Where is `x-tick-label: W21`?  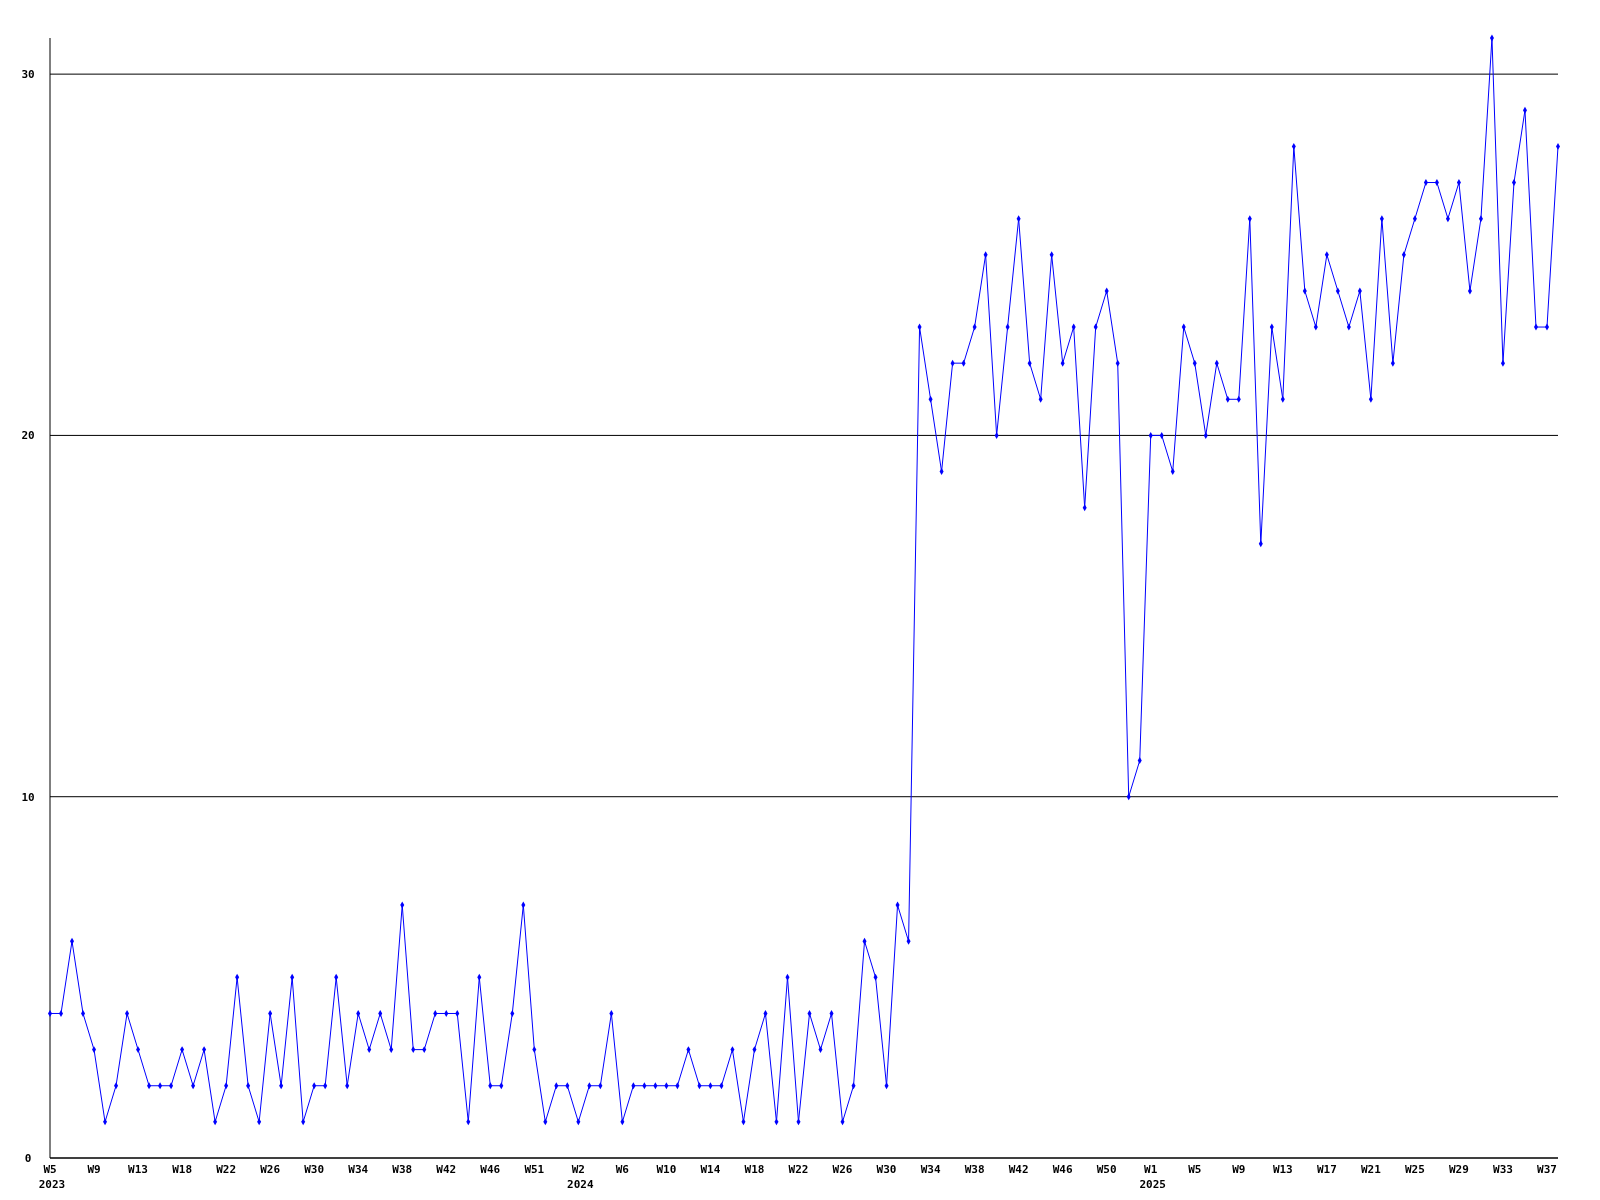 x-tick-label: W21 is located at coordinates (1371, 1169).